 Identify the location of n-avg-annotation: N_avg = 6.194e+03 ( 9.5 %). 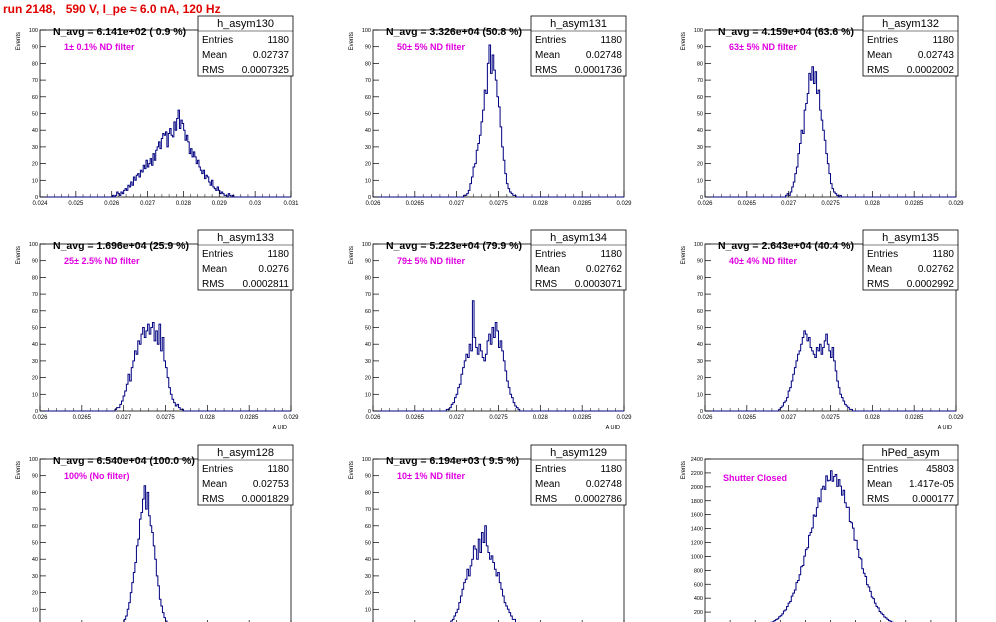
(452, 461).